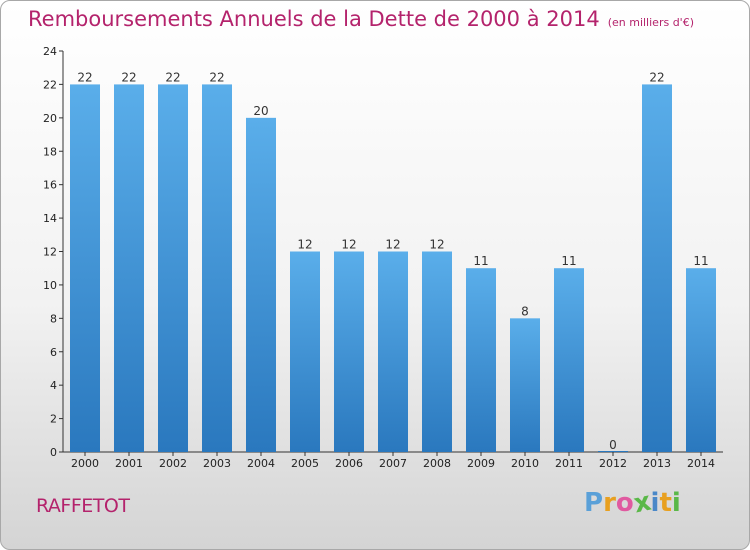  What do you see at coordinates (50, 218) in the screenshot?
I see `y-tick-label: 14` at bounding box center [50, 218].